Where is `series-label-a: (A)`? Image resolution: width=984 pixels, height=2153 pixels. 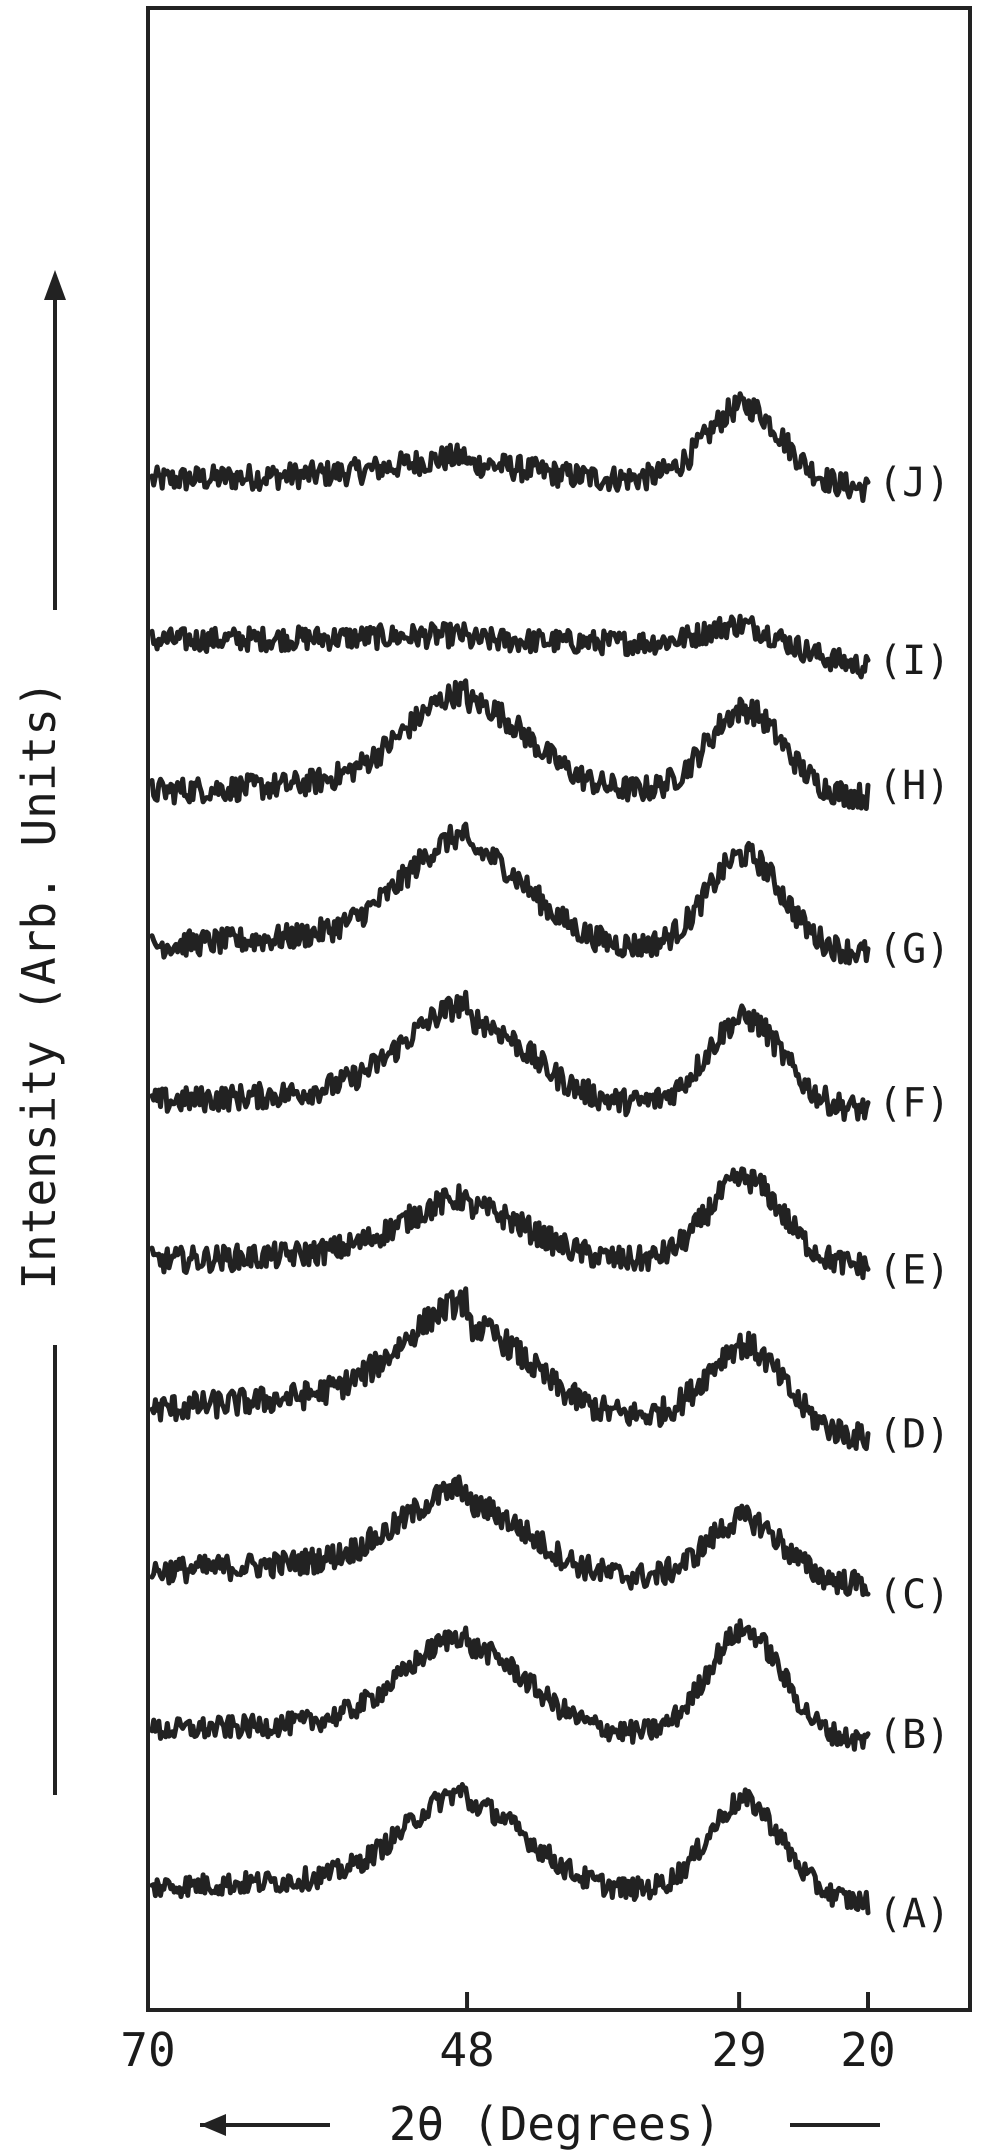
series-label-a: (A) is located at coordinates (914, 1914).